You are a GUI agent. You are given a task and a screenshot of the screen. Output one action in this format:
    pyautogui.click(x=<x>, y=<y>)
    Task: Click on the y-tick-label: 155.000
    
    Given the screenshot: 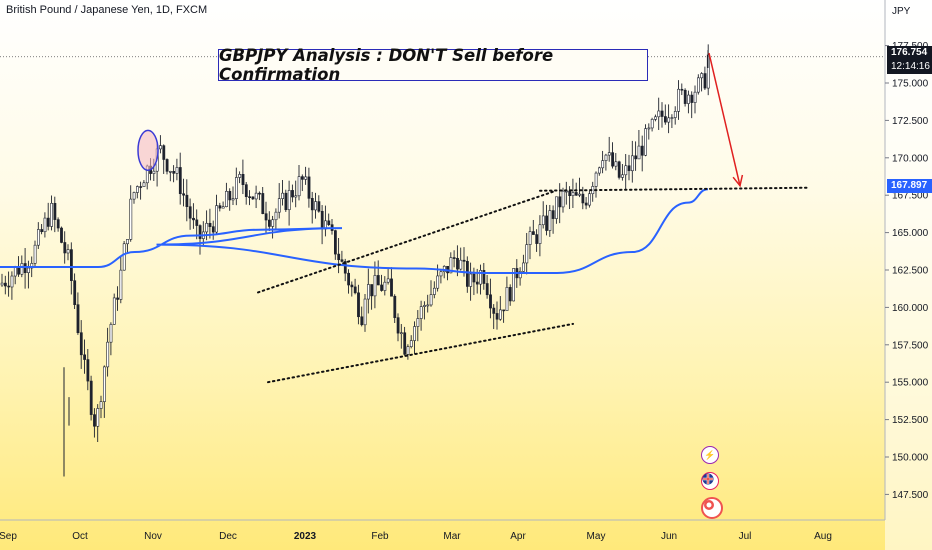 What is the action you would take?
    pyautogui.click(x=910, y=383)
    